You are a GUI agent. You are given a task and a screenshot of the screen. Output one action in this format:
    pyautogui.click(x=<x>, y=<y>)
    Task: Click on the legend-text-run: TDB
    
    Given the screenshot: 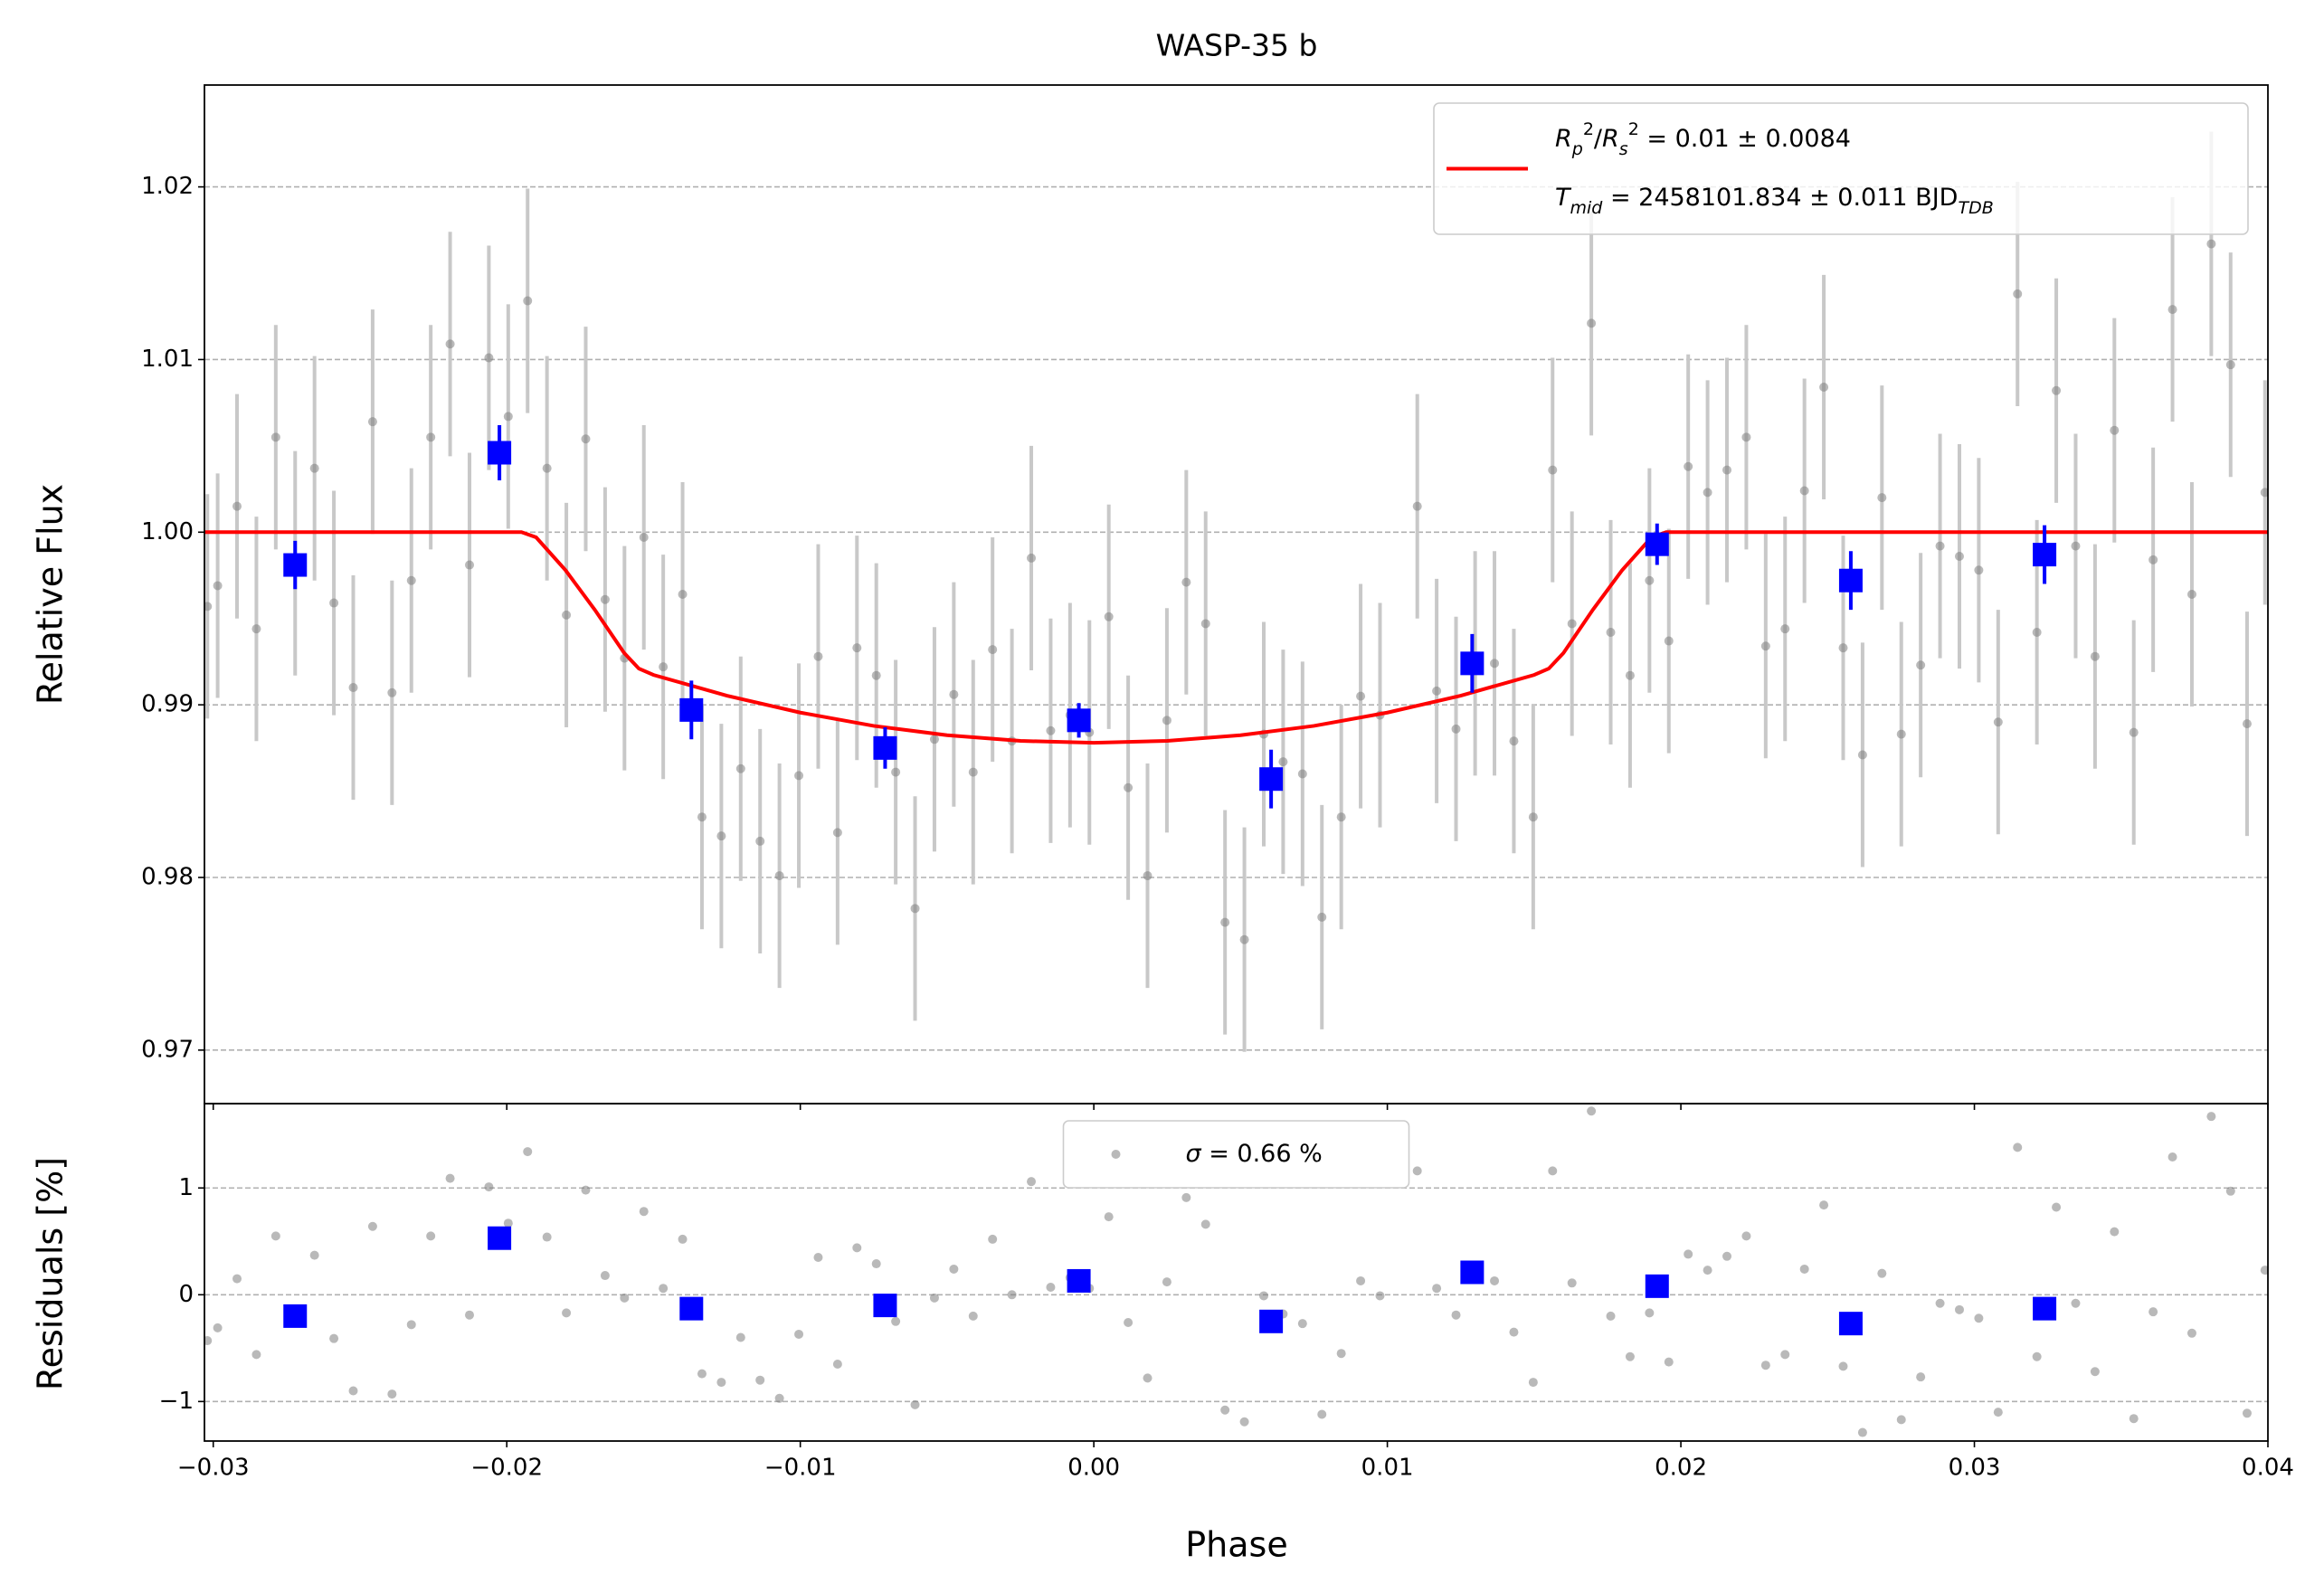 What is the action you would take?
    pyautogui.click(x=1976, y=208)
    